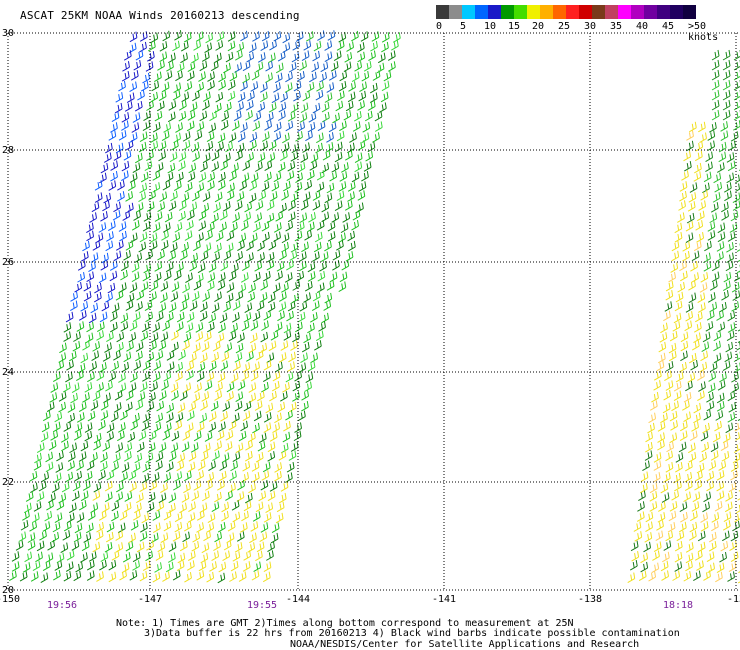 The image size is (740, 650). Describe the element at coordinates (494, 12) in the screenshot. I see `colorbar-segment` at that location.